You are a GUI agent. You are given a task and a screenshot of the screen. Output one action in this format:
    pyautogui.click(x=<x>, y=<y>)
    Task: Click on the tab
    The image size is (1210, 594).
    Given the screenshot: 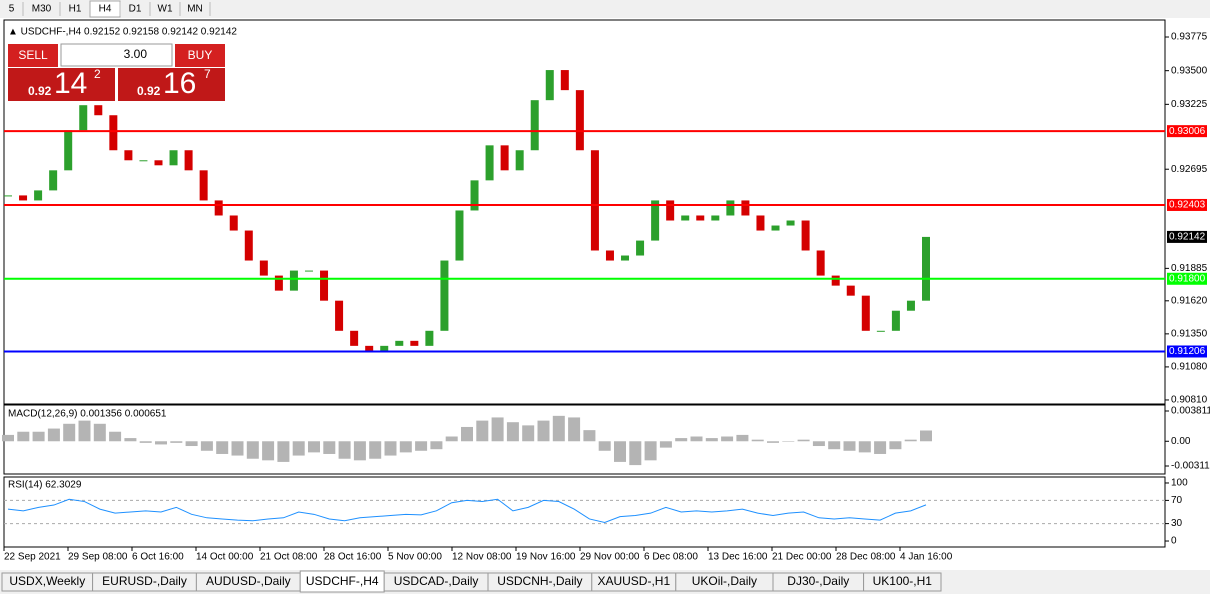 What is the action you would take?
    pyautogui.click(x=902, y=582)
    